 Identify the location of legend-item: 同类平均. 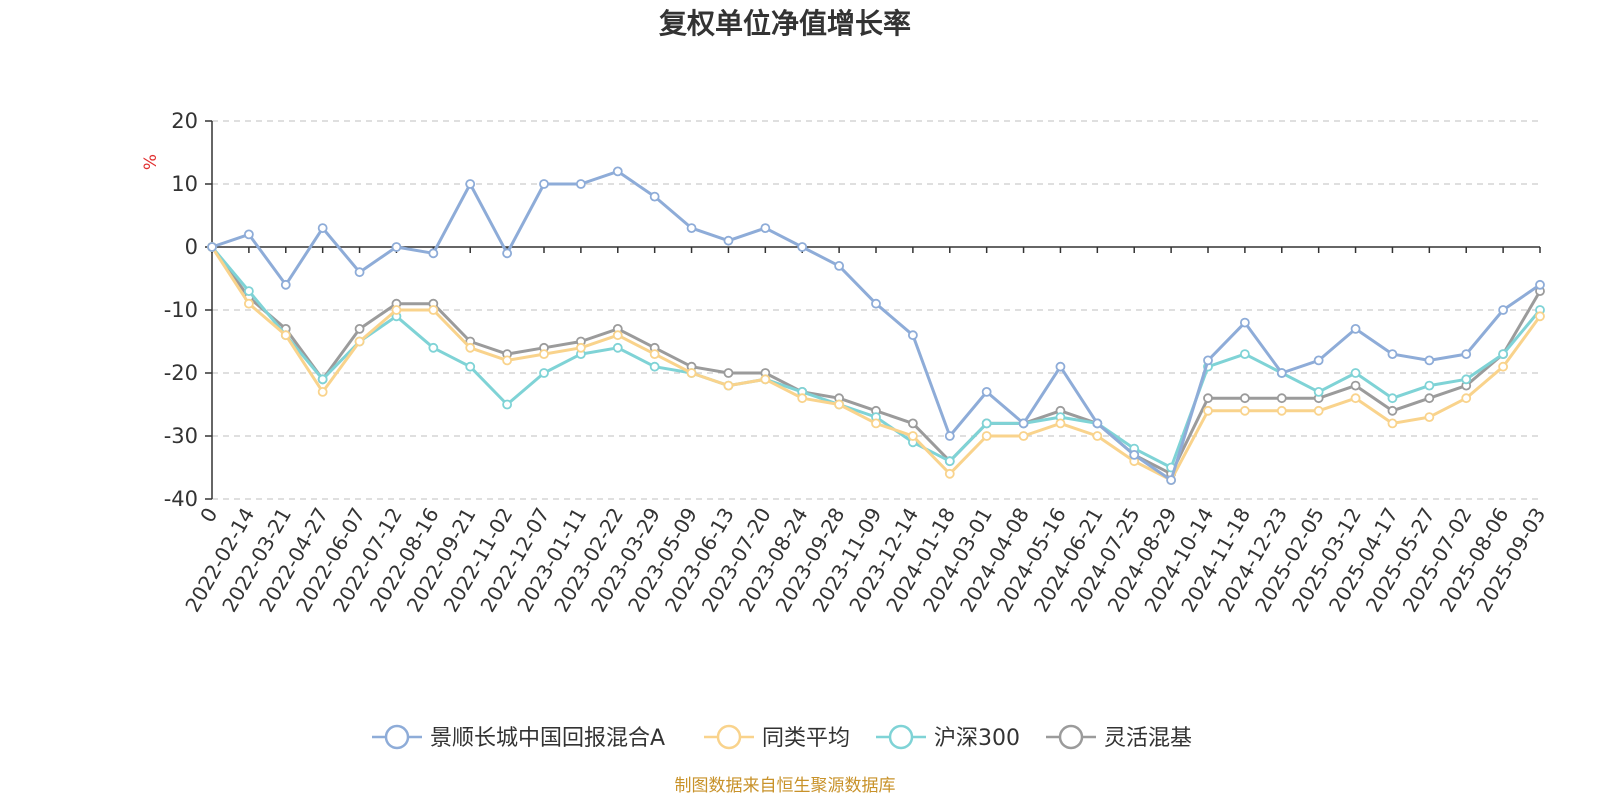
(777, 737).